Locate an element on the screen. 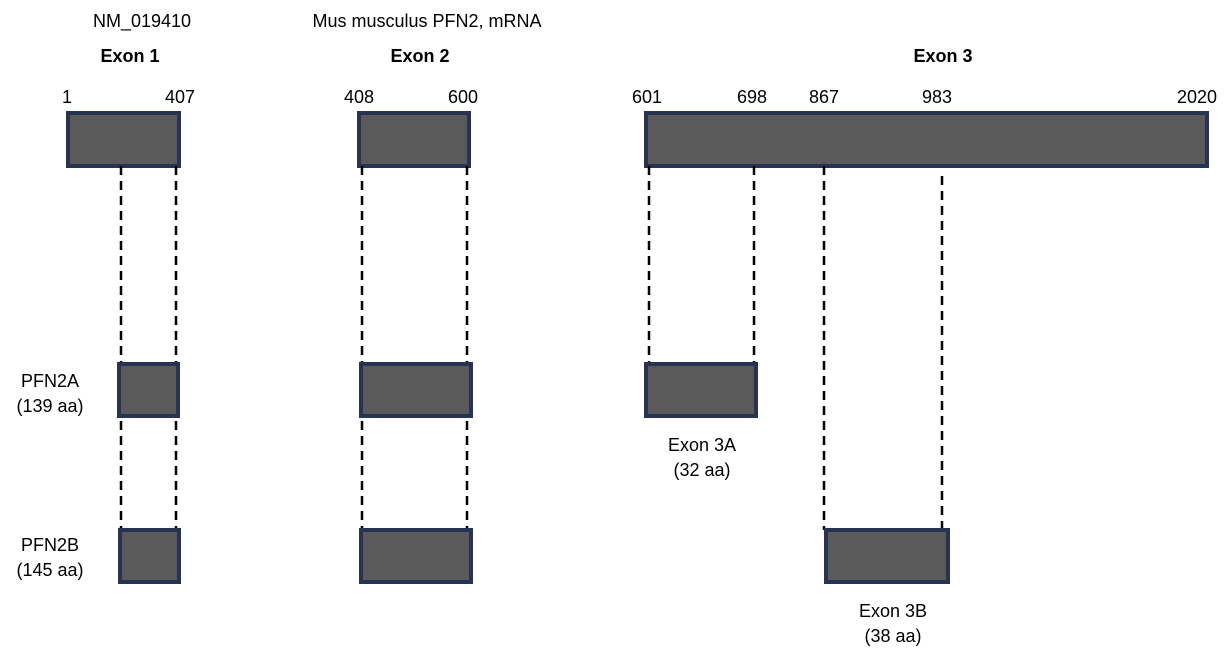  exon-3a-label: Exon 3A is located at coordinates (702, 445).